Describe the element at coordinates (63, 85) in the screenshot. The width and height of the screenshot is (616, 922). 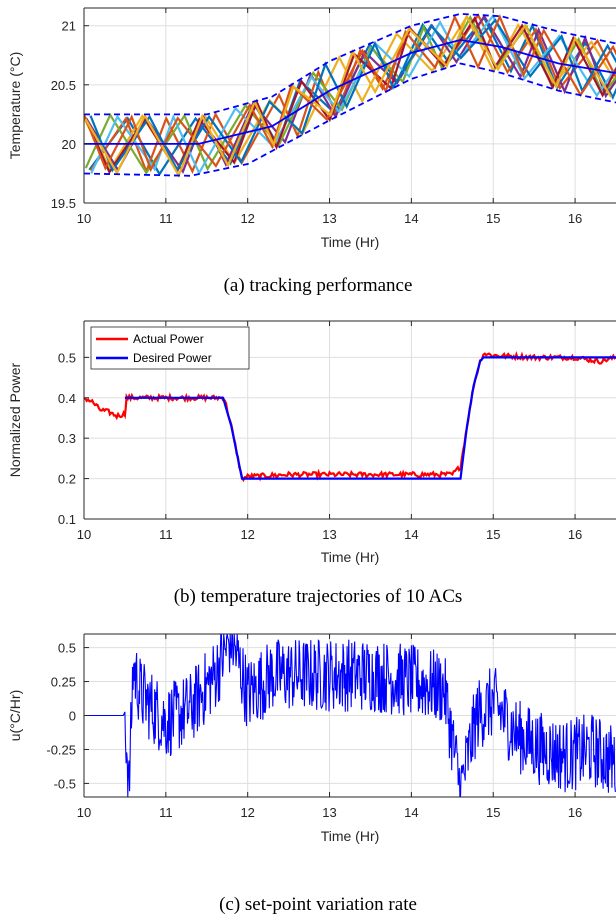
I see `y-tick-label: 20.5` at that location.